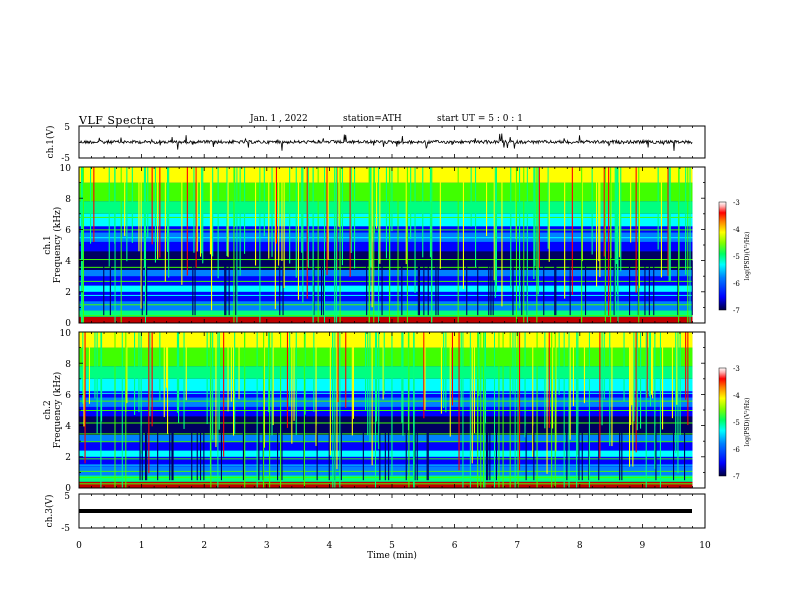  What do you see at coordinates (57, 245) in the screenshot?
I see `ch1-spec-ylabel: Frequency (kHz)` at bounding box center [57, 245].